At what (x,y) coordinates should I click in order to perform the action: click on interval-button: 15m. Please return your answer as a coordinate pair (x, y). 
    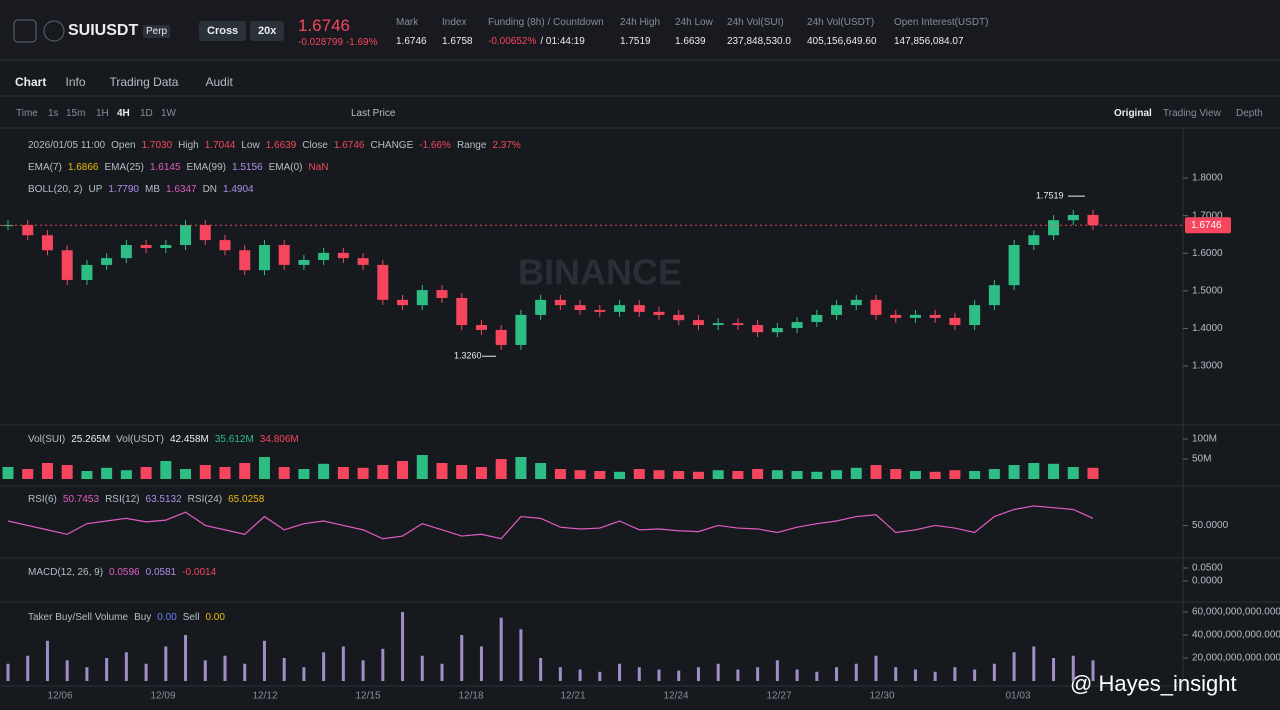
    Looking at the image, I should click on (76, 113).